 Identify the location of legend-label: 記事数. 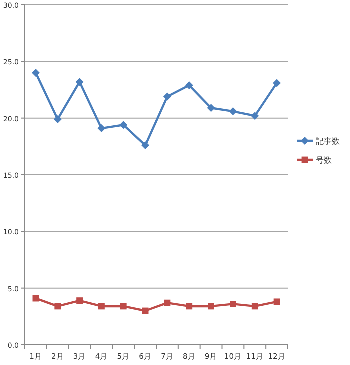
(328, 141).